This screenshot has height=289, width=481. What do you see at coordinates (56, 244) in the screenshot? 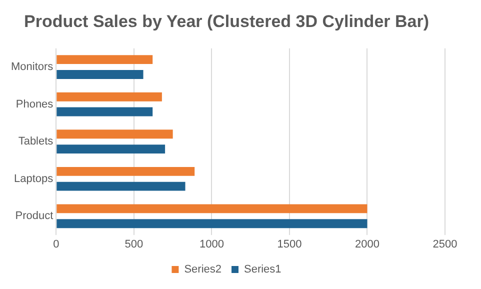
I see `x-tick-label: 0` at bounding box center [56, 244].